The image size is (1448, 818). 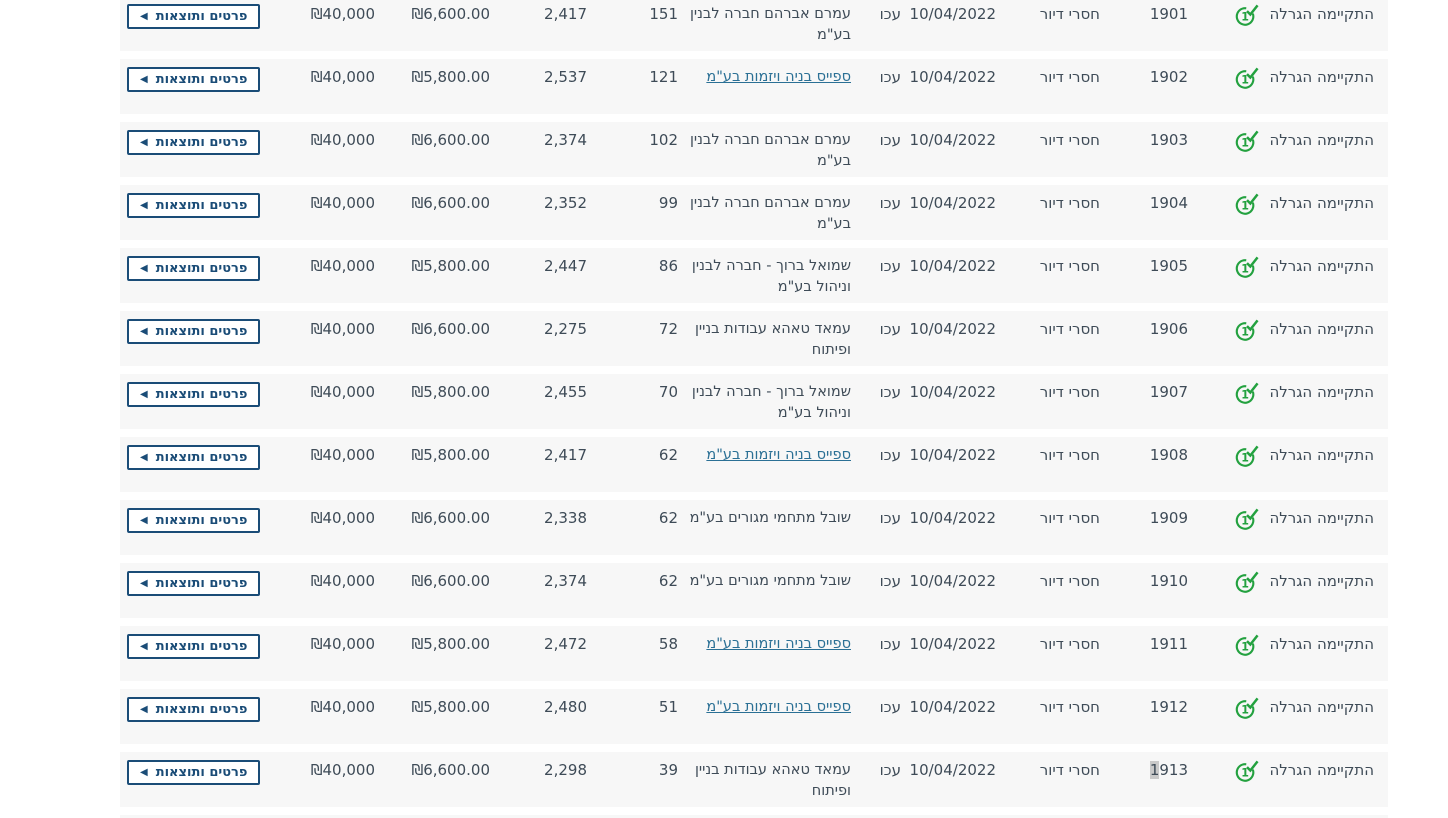 What do you see at coordinates (668, 770) in the screenshot?
I see `units-count: 39` at bounding box center [668, 770].